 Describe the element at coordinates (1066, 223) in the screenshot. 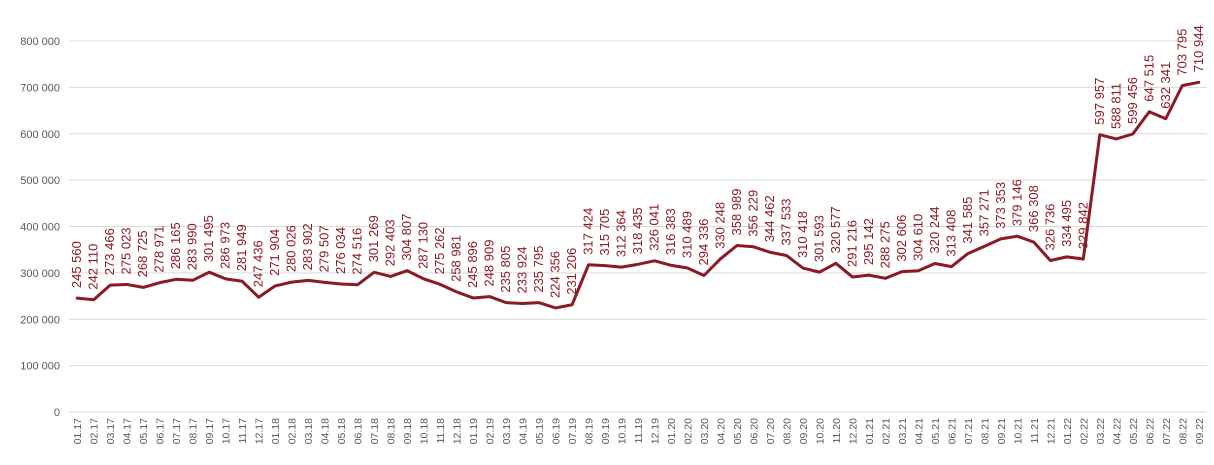

I see `data-label: 334 495` at that location.